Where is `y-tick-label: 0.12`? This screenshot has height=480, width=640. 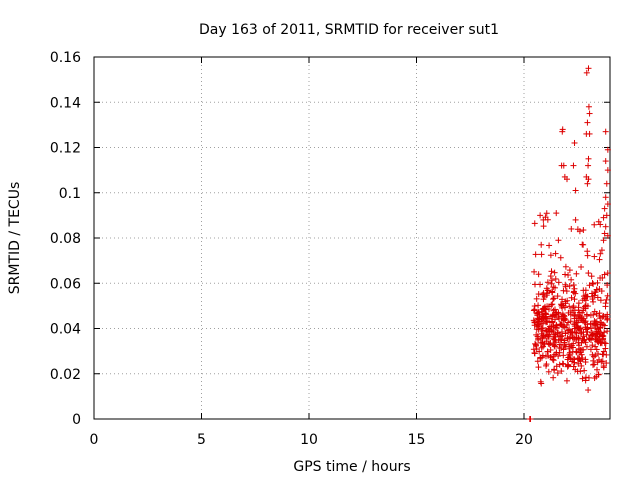 y-tick-label: 0.12 is located at coordinates (65, 149).